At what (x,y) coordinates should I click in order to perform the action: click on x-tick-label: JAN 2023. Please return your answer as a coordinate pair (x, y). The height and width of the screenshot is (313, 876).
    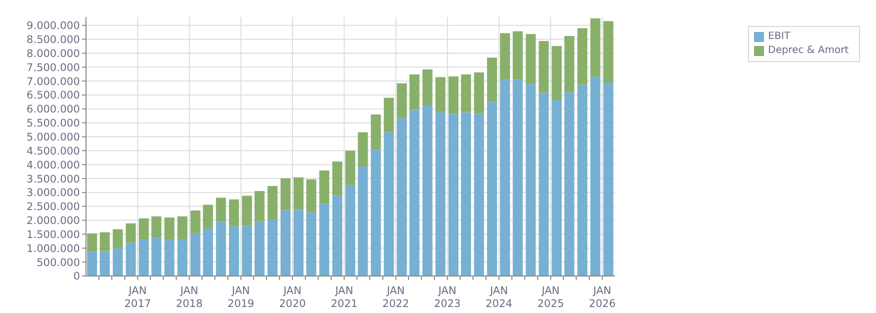
    Looking at the image, I should click on (447, 297).